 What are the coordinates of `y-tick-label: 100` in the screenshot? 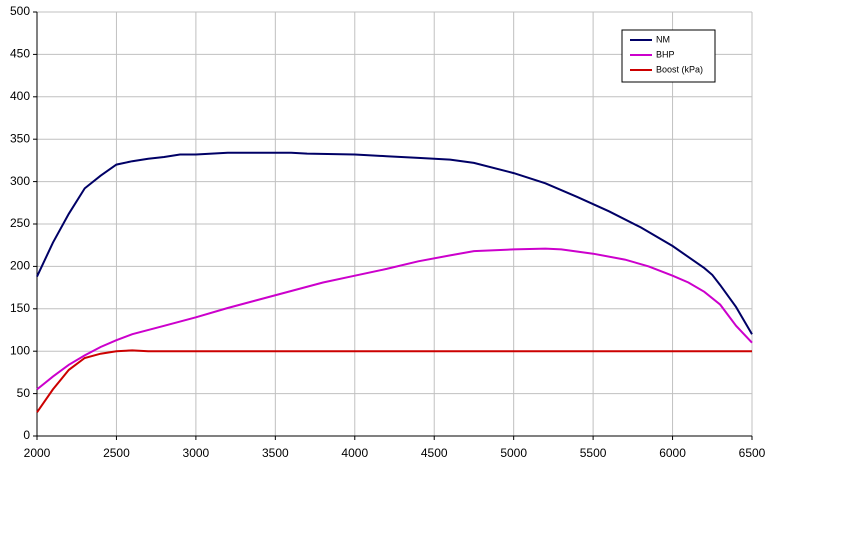 It's located at (20, 350).